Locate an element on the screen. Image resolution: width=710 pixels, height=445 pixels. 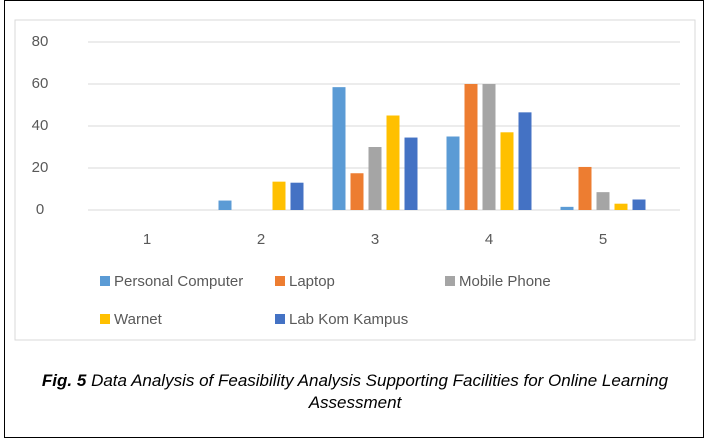
legend-label: Laptop is located at coordinates (312, 281).